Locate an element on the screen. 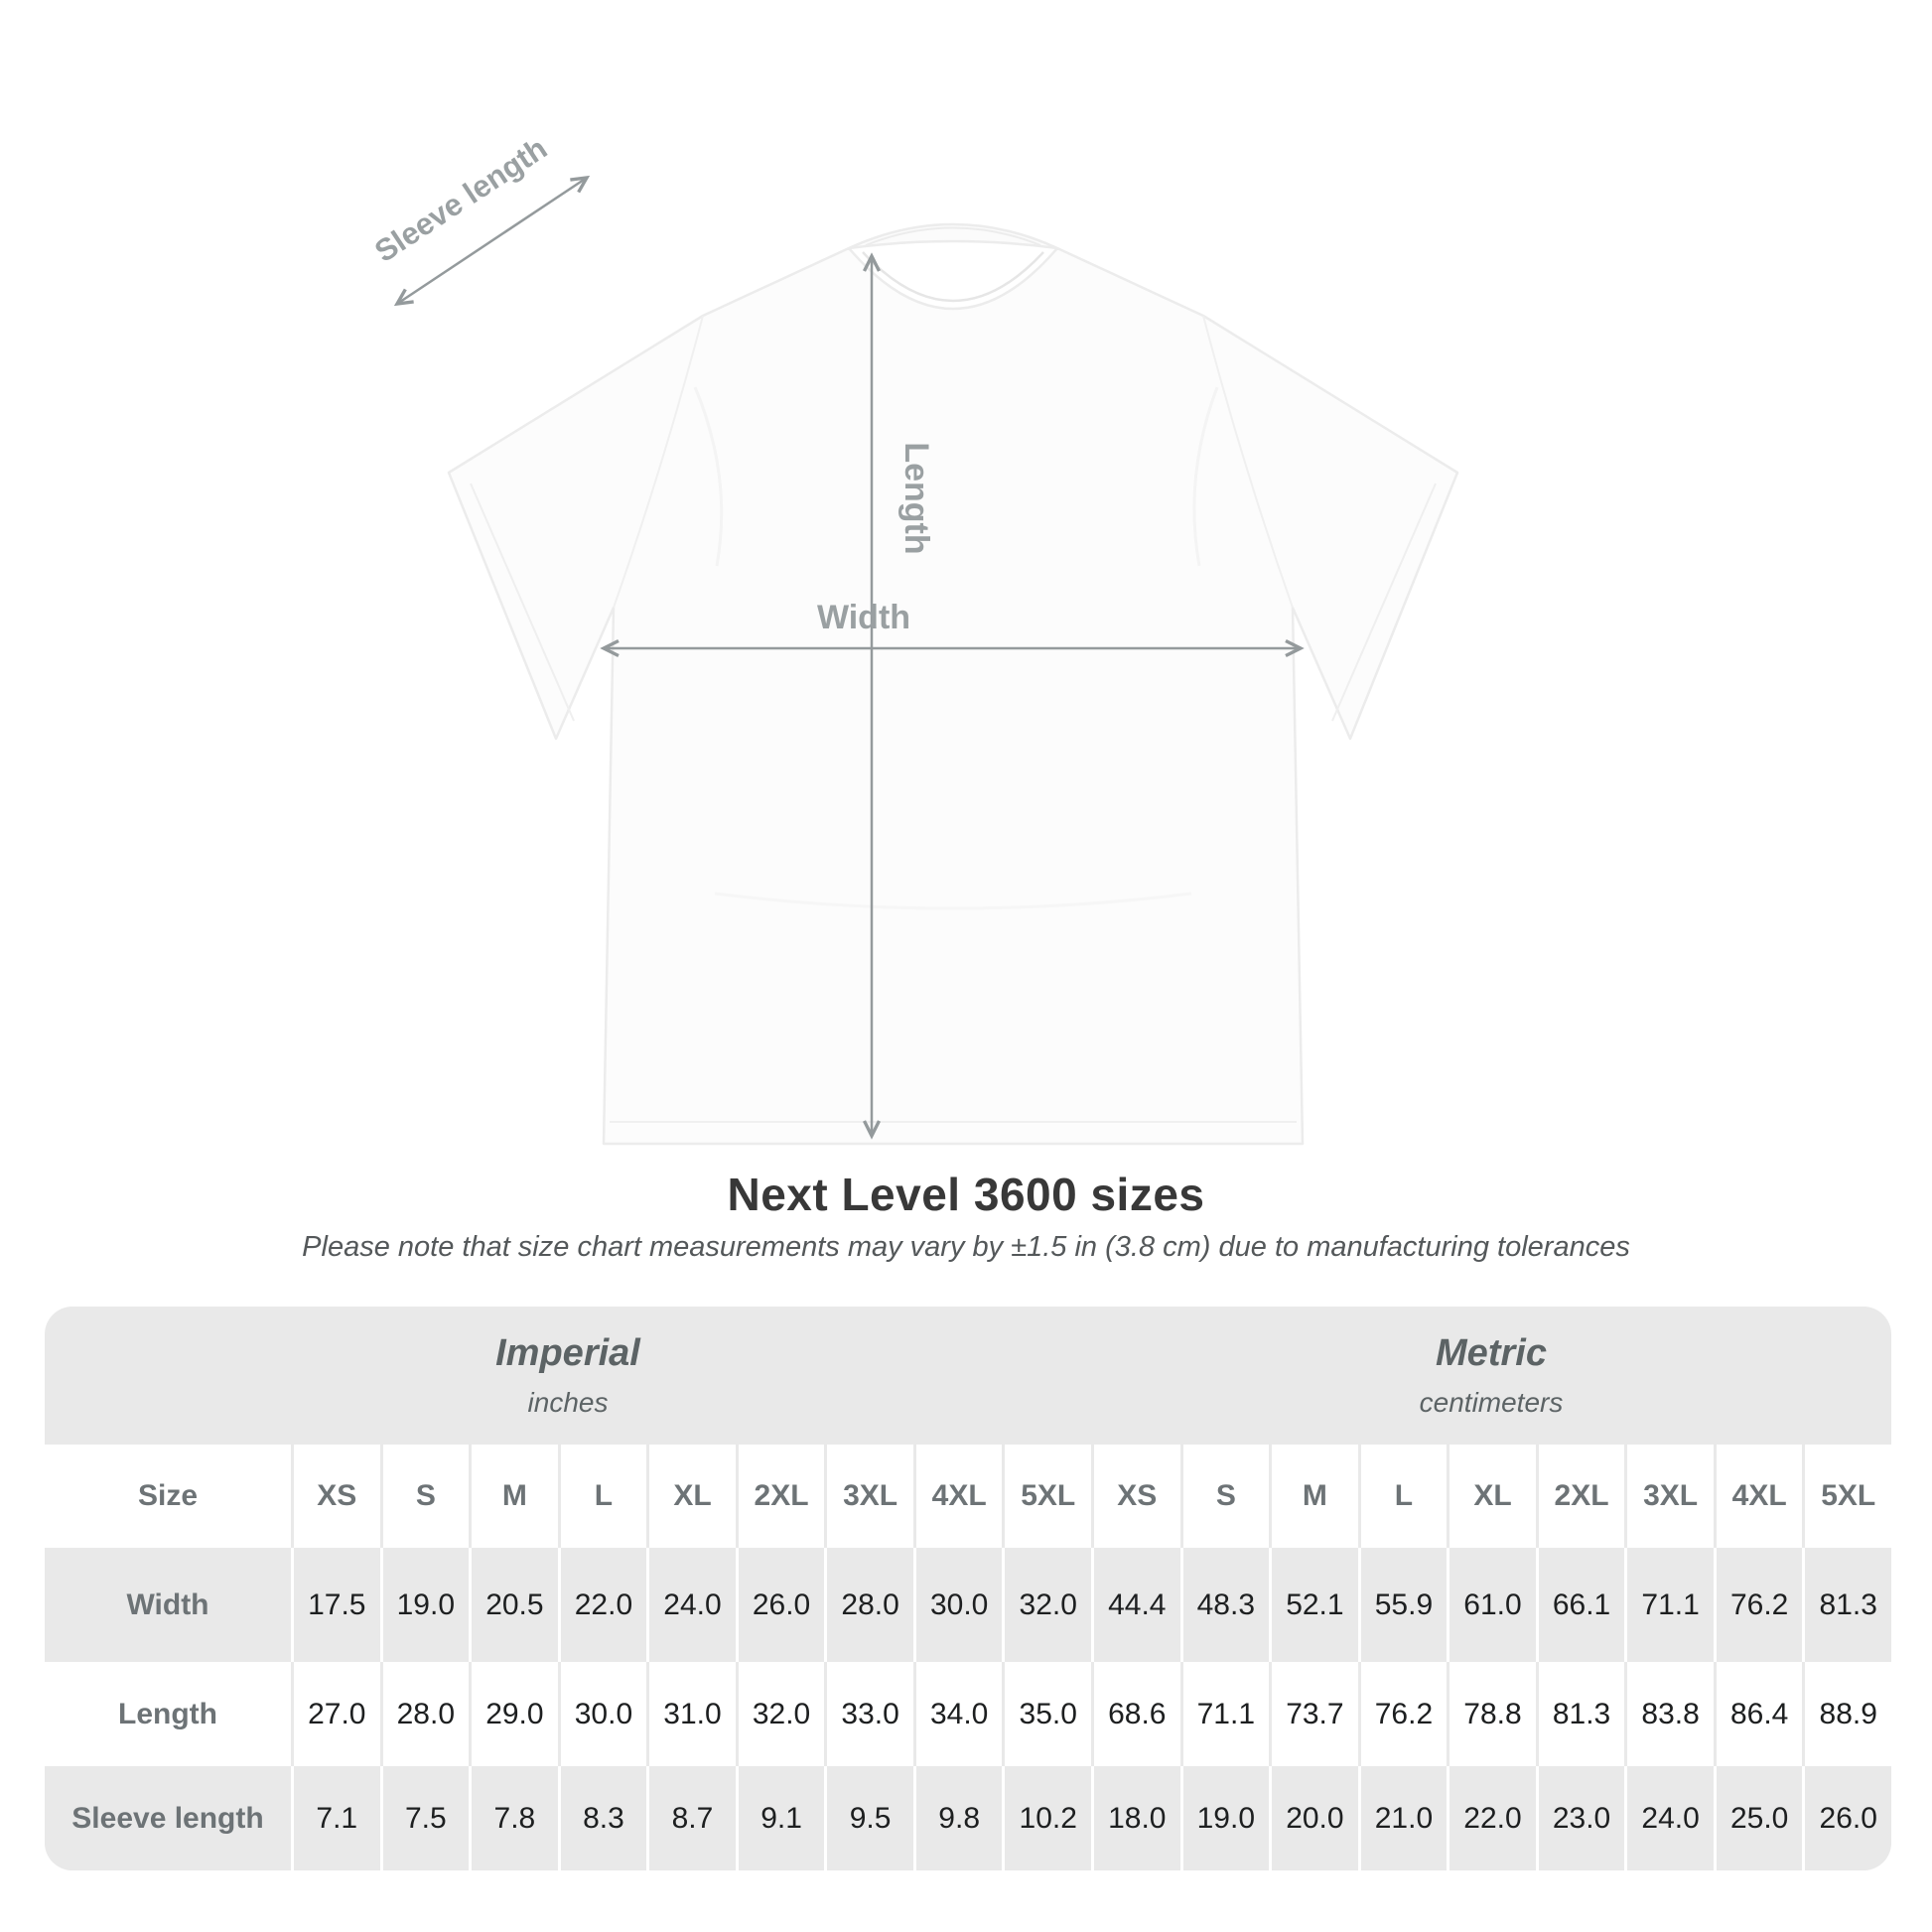  size-header-imperial: 5XL is located at coordinates (1046, 1496).